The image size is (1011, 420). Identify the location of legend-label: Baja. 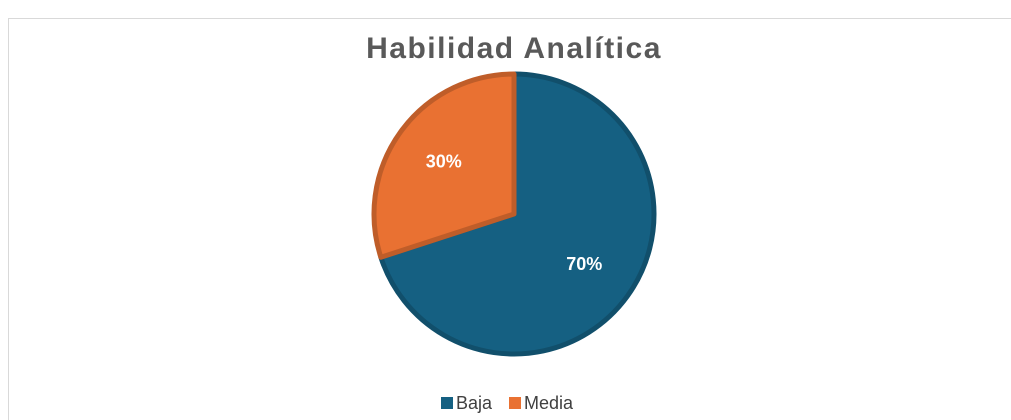
(474, 403).